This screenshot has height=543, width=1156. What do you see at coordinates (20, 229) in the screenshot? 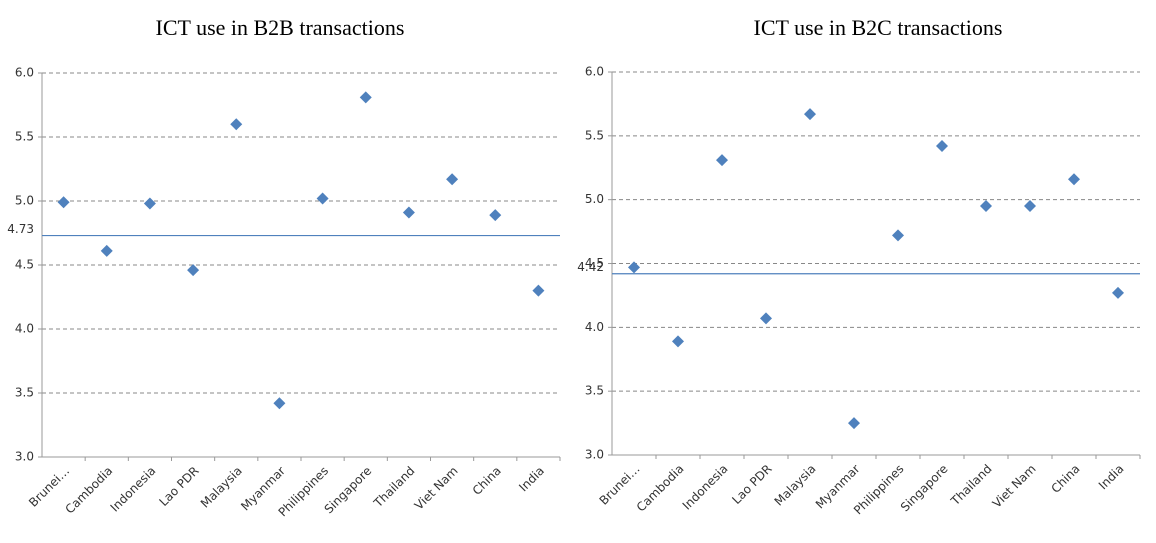
I see `reference-label: 4.73` at bounding box center [20, 229].